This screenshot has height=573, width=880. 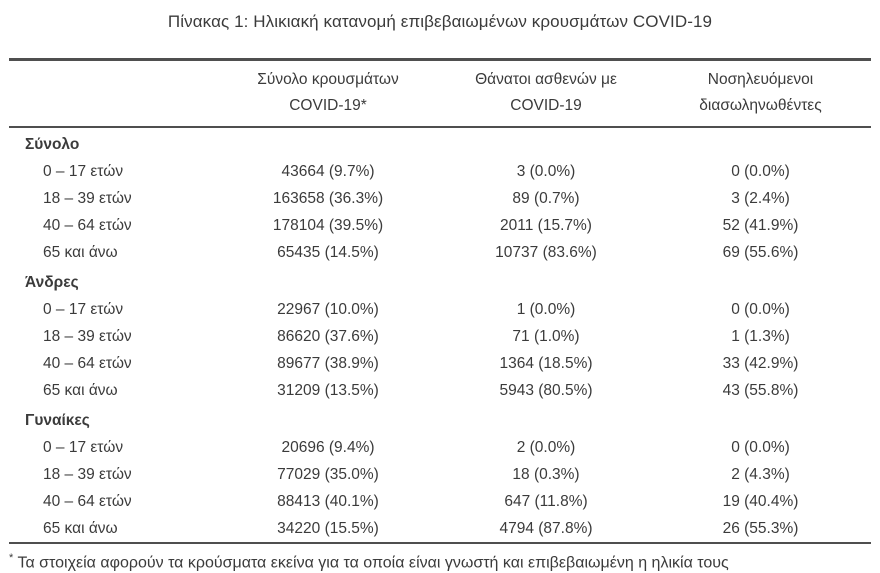 I want to click on intubated-value: 33 (42.9%), so click(x=760, y=363).